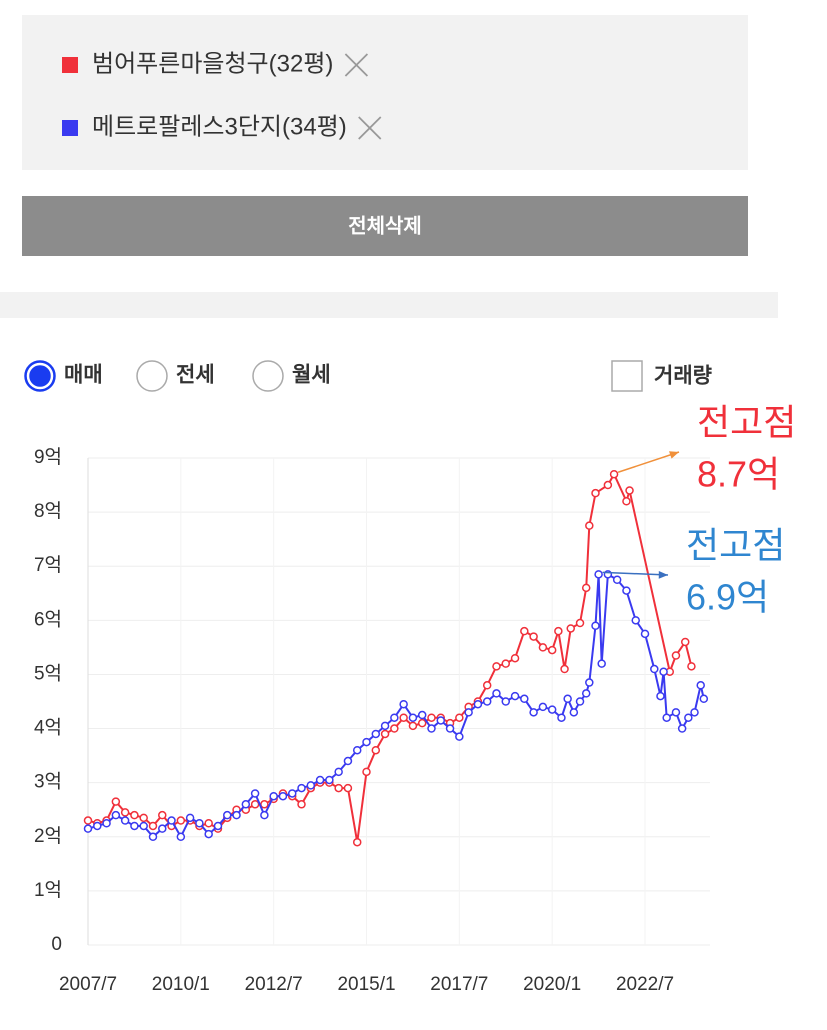 The width and height of the screenshot is (827, 1030). Describe the element at coordinates (195, 375) in the screenshot. I see `radio-label: 전세` at that location.